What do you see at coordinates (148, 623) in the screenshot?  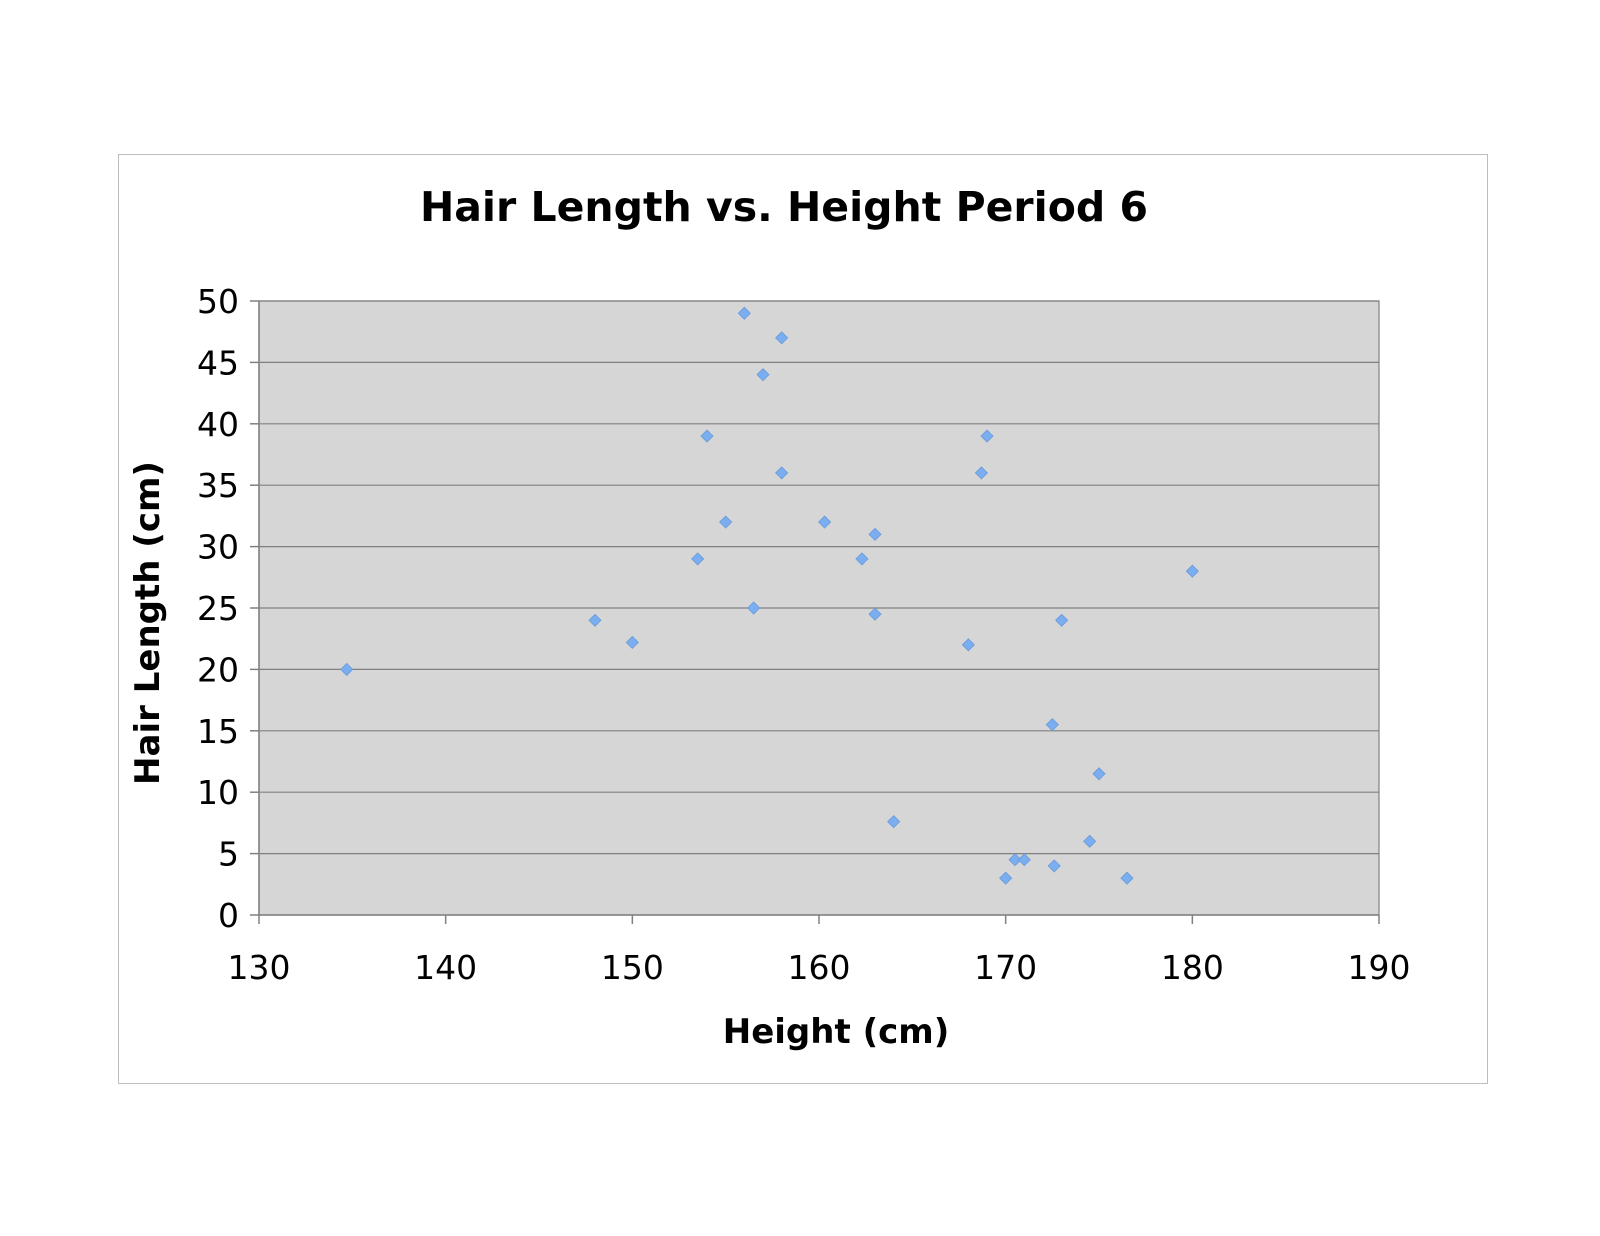 I see `y-axis-title: Hair Length (cm)` at bounding box center [148, 623].